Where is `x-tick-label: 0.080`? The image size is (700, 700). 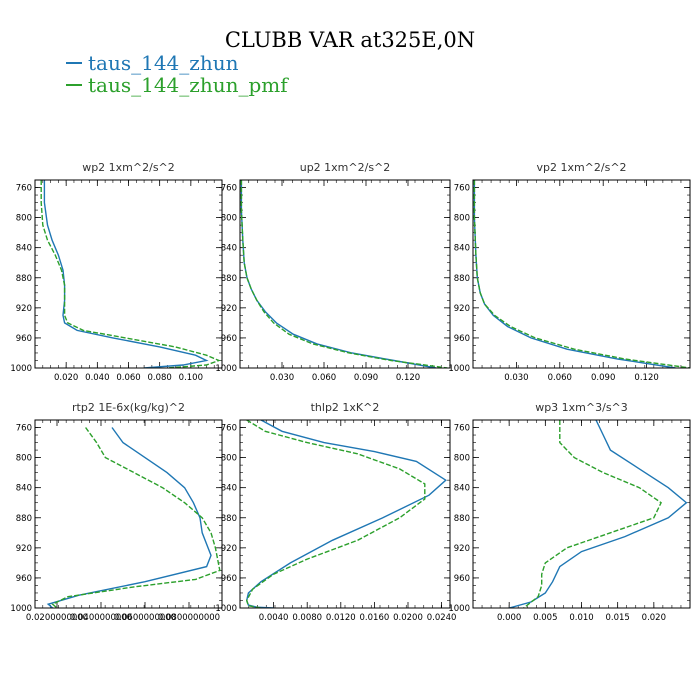 x-tick-label: 0.080 is located at coordinates (159, 378).